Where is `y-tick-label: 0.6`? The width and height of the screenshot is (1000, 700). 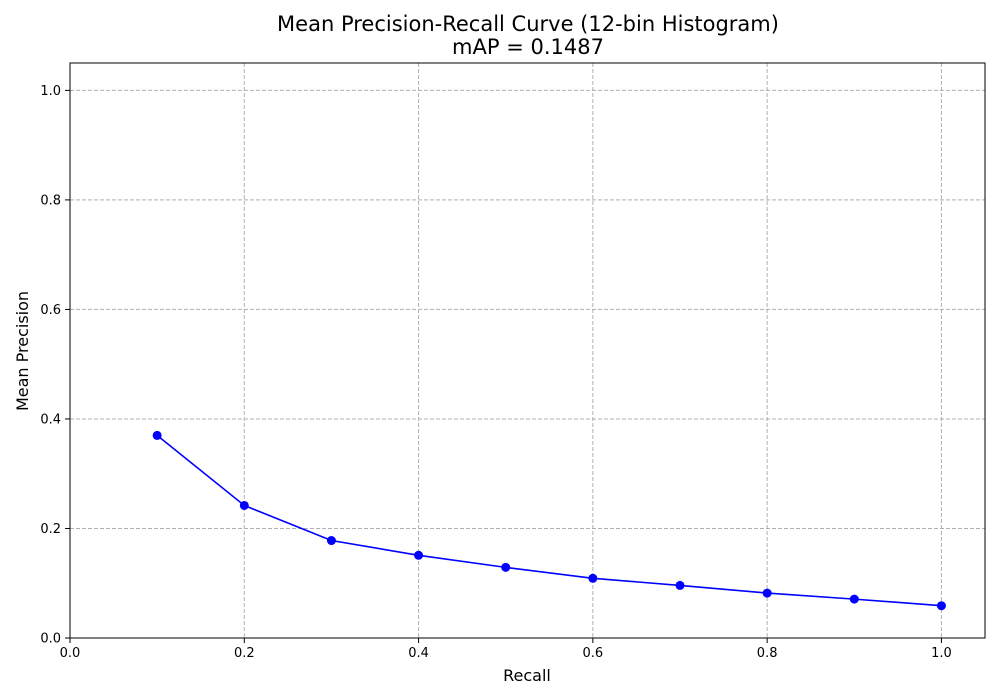 y-tick-label: 0.6 is located at coordinates (50, 310).